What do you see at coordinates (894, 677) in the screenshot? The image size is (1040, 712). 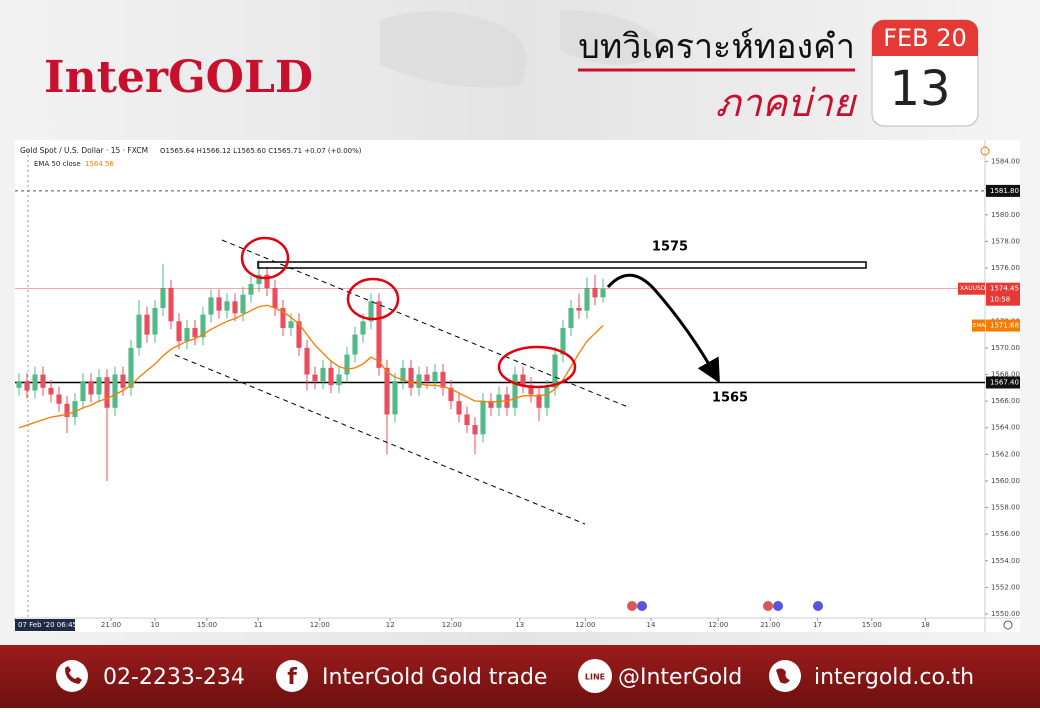 I see `footer-website: intergold.co.th` at bounding box center [894, 677].